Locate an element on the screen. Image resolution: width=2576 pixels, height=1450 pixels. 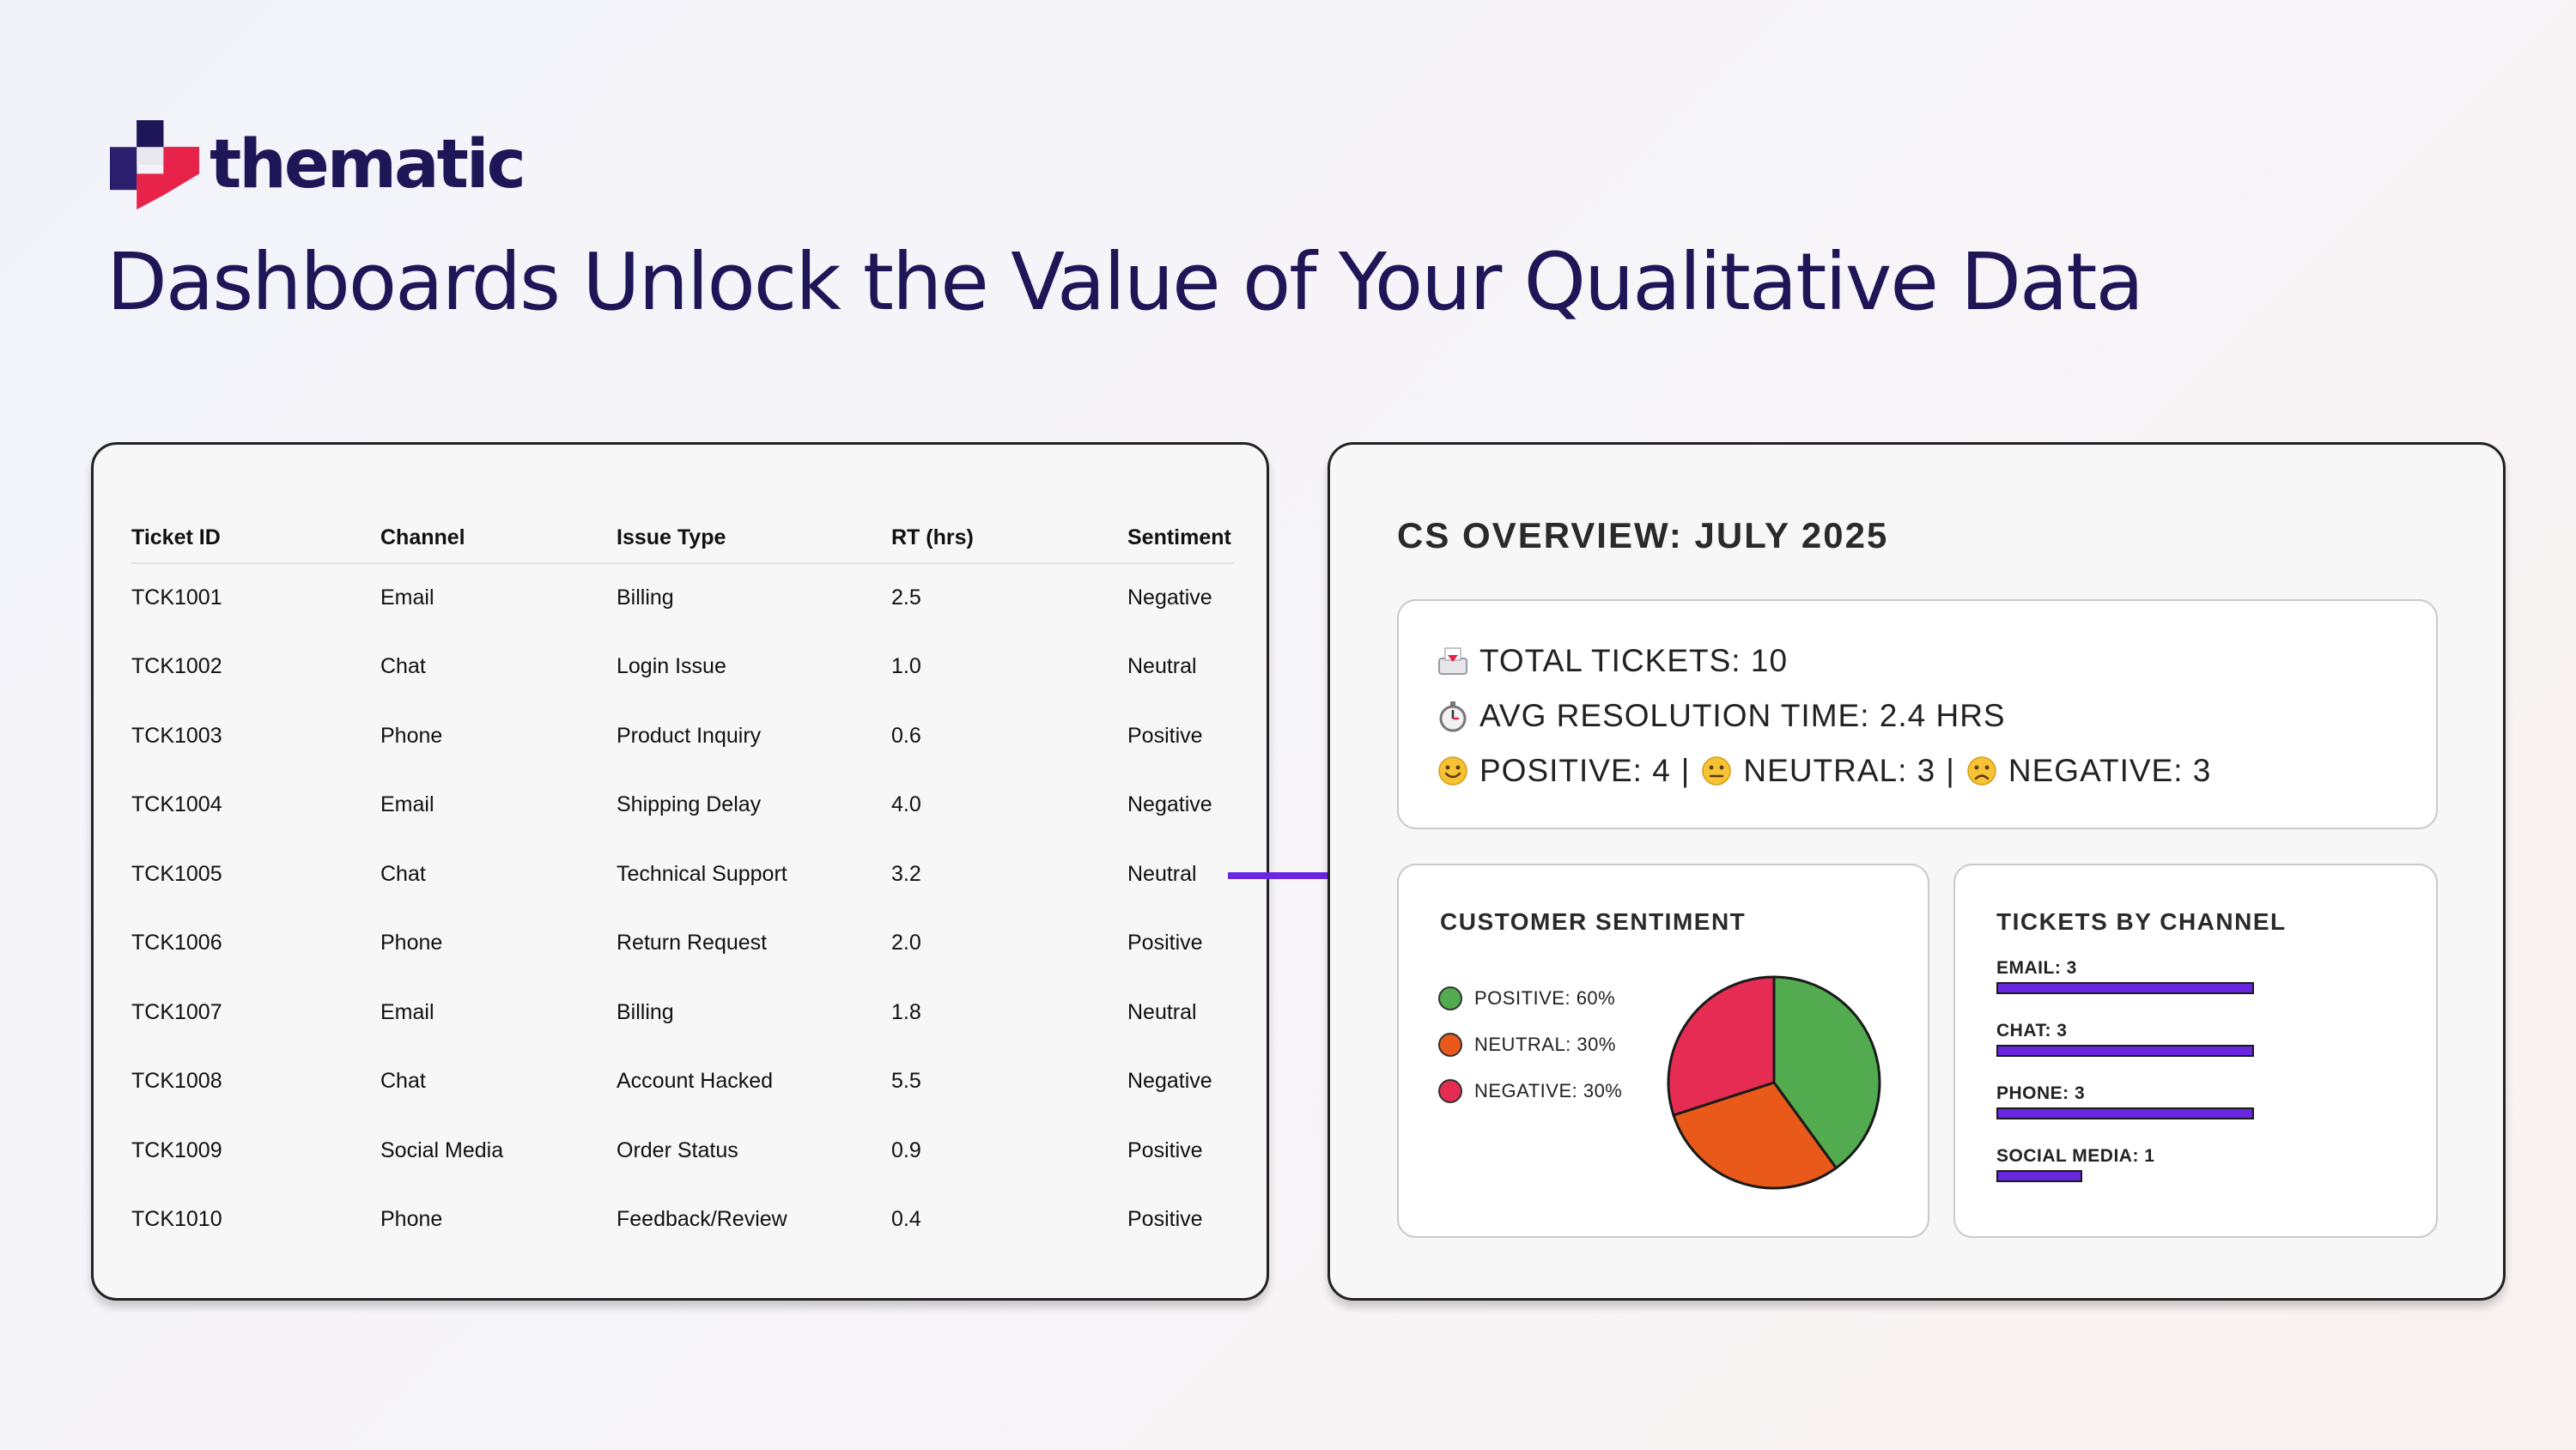
cell-rt-hrs: 4.0 is located at coordinates (906, 804).